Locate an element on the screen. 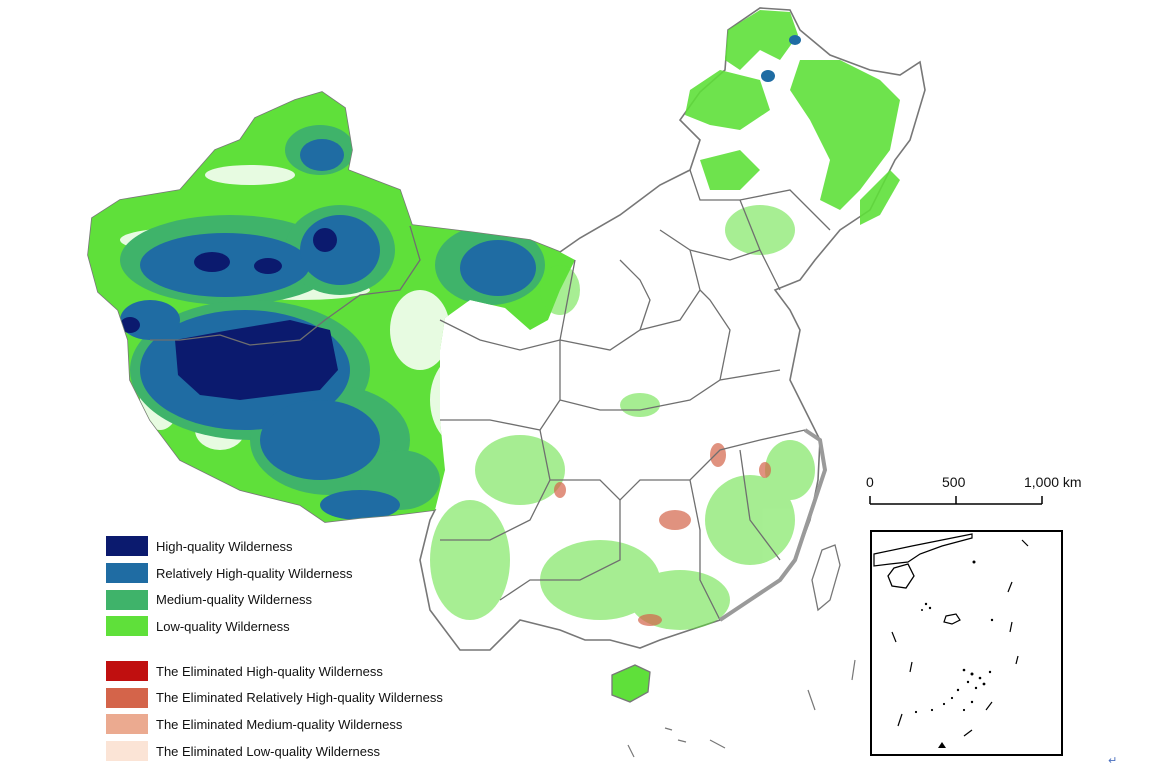  legend-item-eliminated-low: The Eliminated Low-quality Wilderness is located at coordinates (316, 751).